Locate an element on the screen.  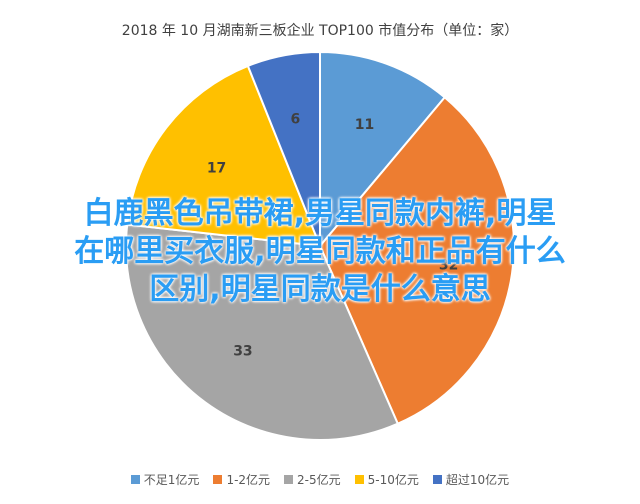
slice-data-label: 33 is located at coordinates (242, 352).